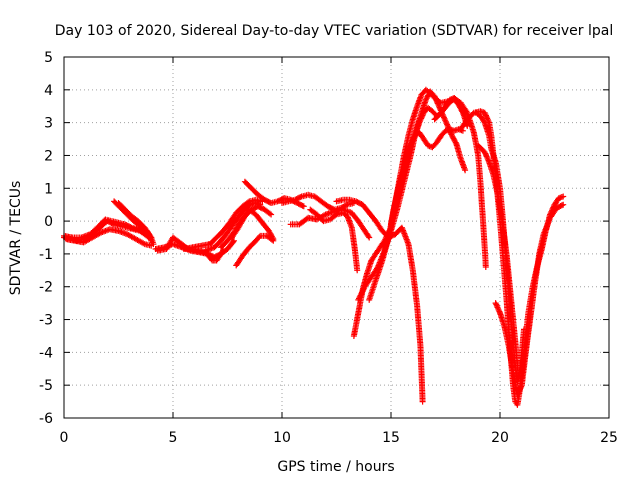 The image size is (640, 480). What do you see at coordinates (46, 321) in the screenshot?
I see `y-tick-label: -3` at bounding box center [46, 321].